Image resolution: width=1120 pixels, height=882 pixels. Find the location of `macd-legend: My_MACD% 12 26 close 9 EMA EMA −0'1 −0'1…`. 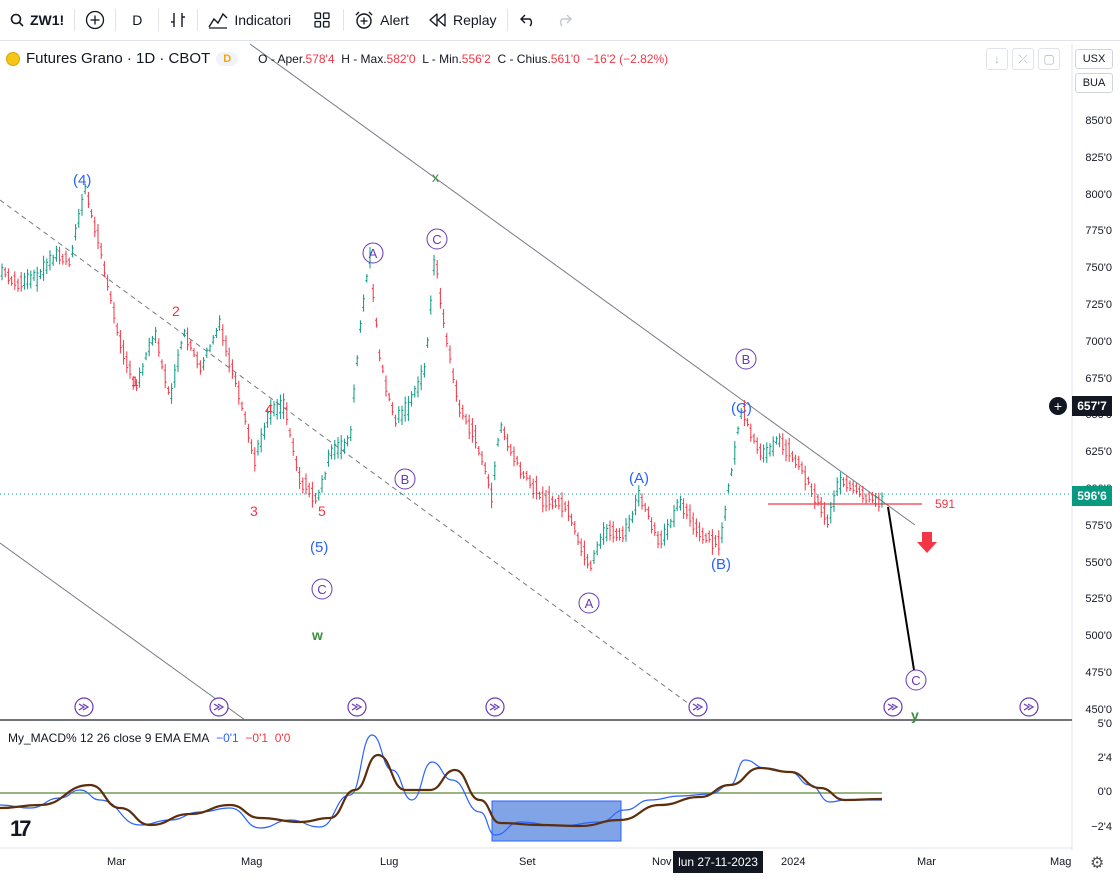

macd-legend: My_MACD% 12 26 close 9 EMA EMA −0'1 −0'1… is located at coordinates (149, 738).